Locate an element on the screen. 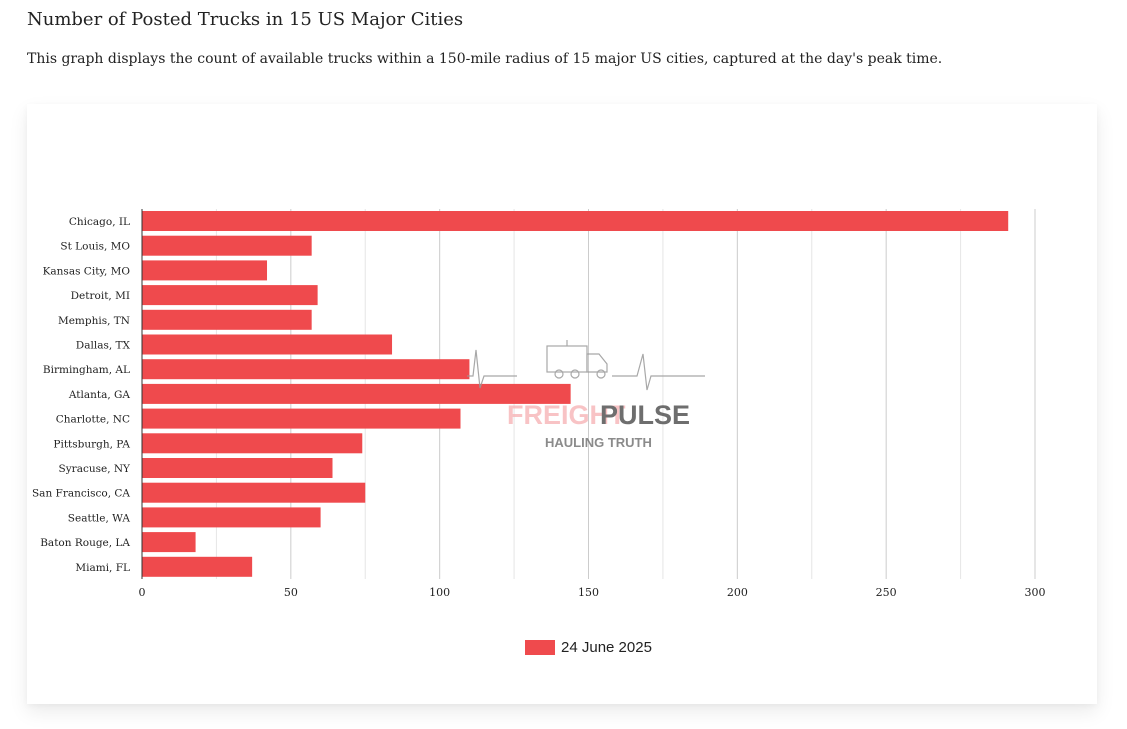 The width and height of the screenshot is (1127, 729). category-label: Kansas City, MO is located at coordinates (87, 271).